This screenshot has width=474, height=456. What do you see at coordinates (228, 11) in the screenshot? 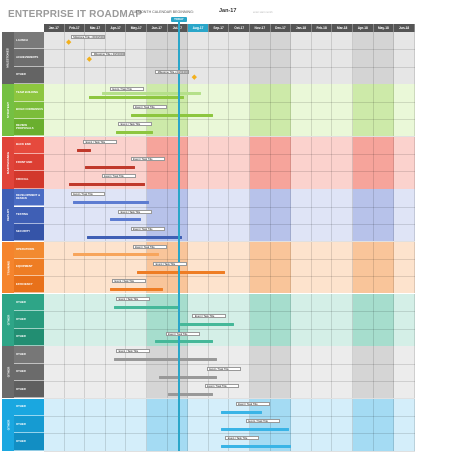
I see `start-month-input: Jan-17` at bounding box center [228, 11].